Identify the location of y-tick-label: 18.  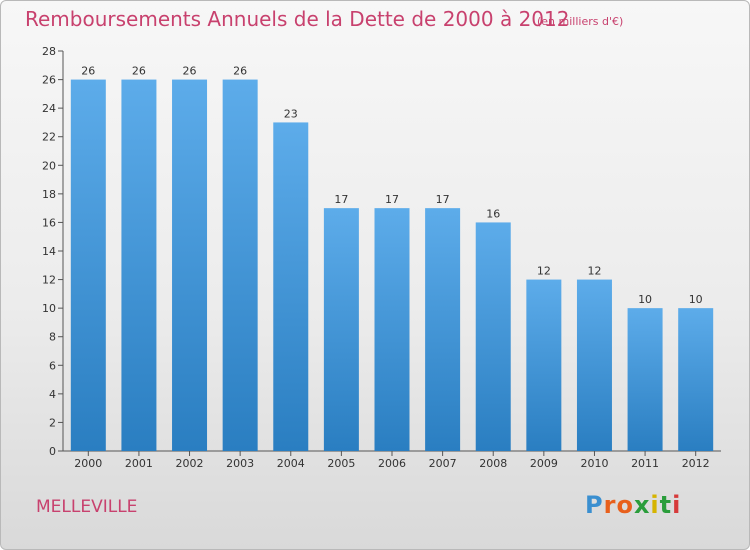
(49, 194).